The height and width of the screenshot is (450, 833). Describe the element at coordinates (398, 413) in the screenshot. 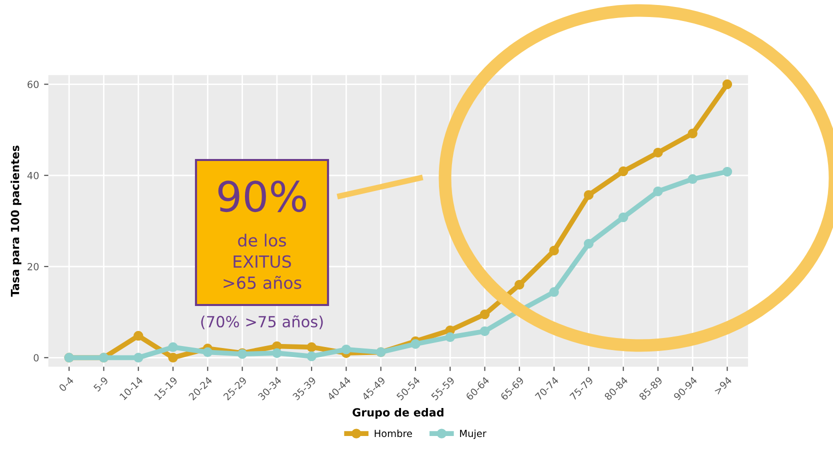

I see `x-axis-title: Grupo de edad` at that location.